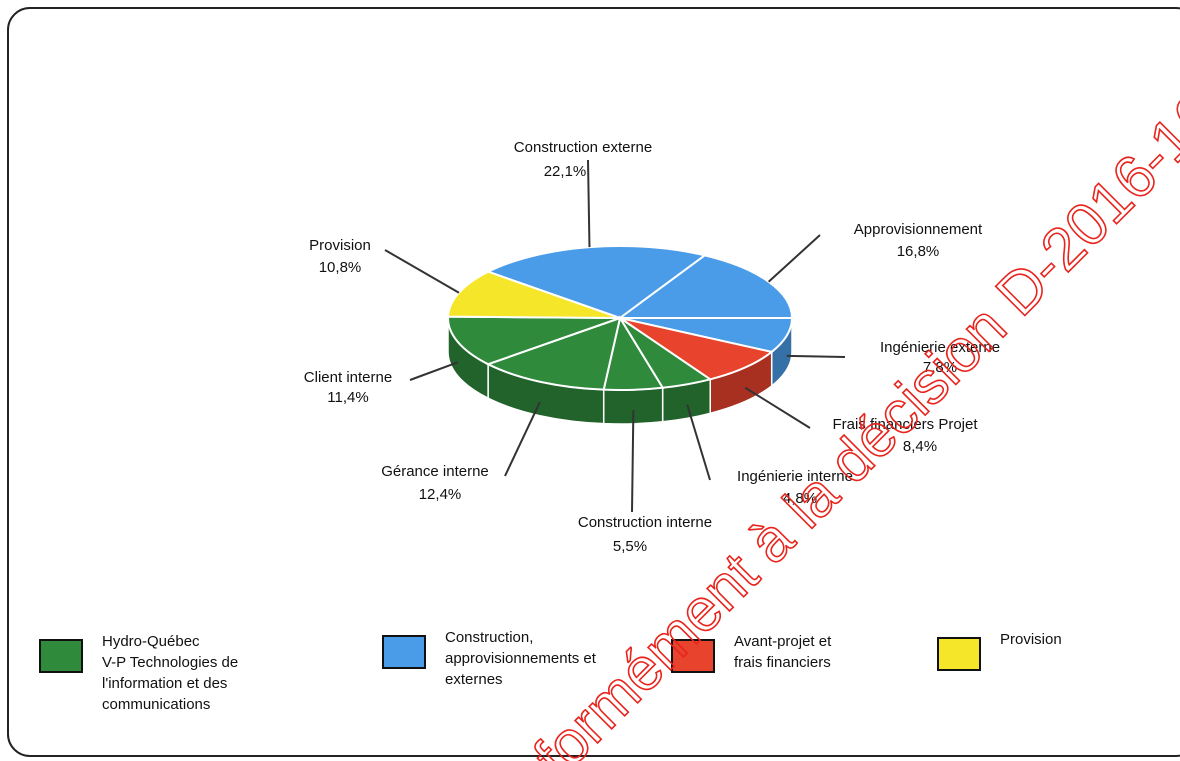 This screenshot has width=1180, height=761. Describe the element at coordinates (795, 476) in the screenshot. I see `slice-label: Ingénierie interne` at that location.